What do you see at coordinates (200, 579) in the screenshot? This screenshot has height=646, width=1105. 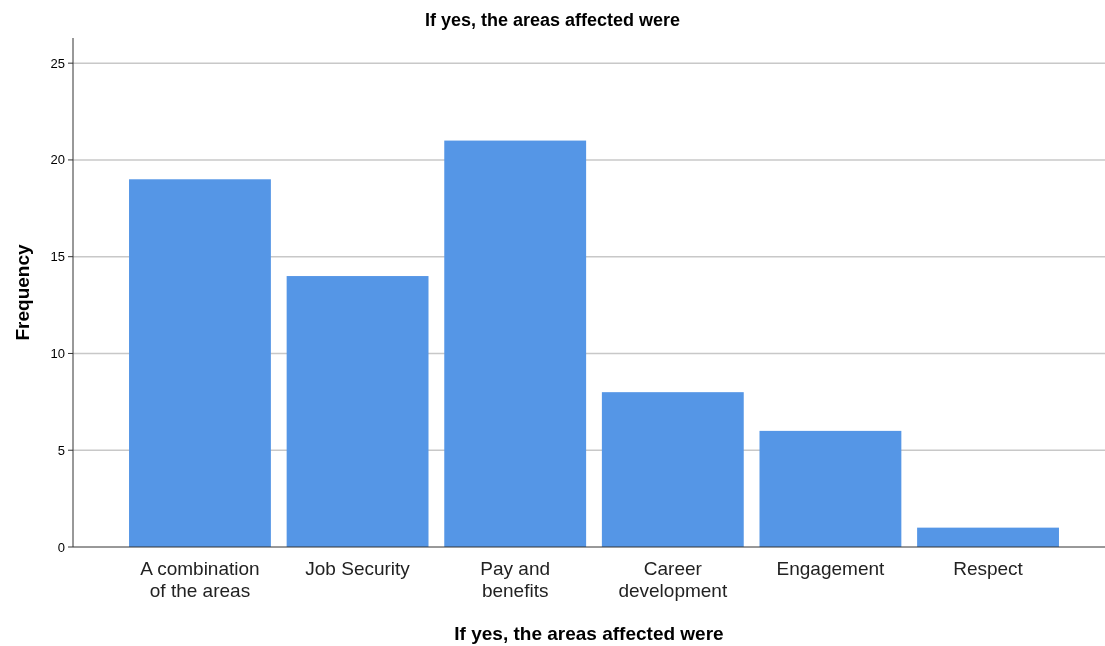 I see `x-tick-label: A combination of the areas` at bounding box center [200, 579].